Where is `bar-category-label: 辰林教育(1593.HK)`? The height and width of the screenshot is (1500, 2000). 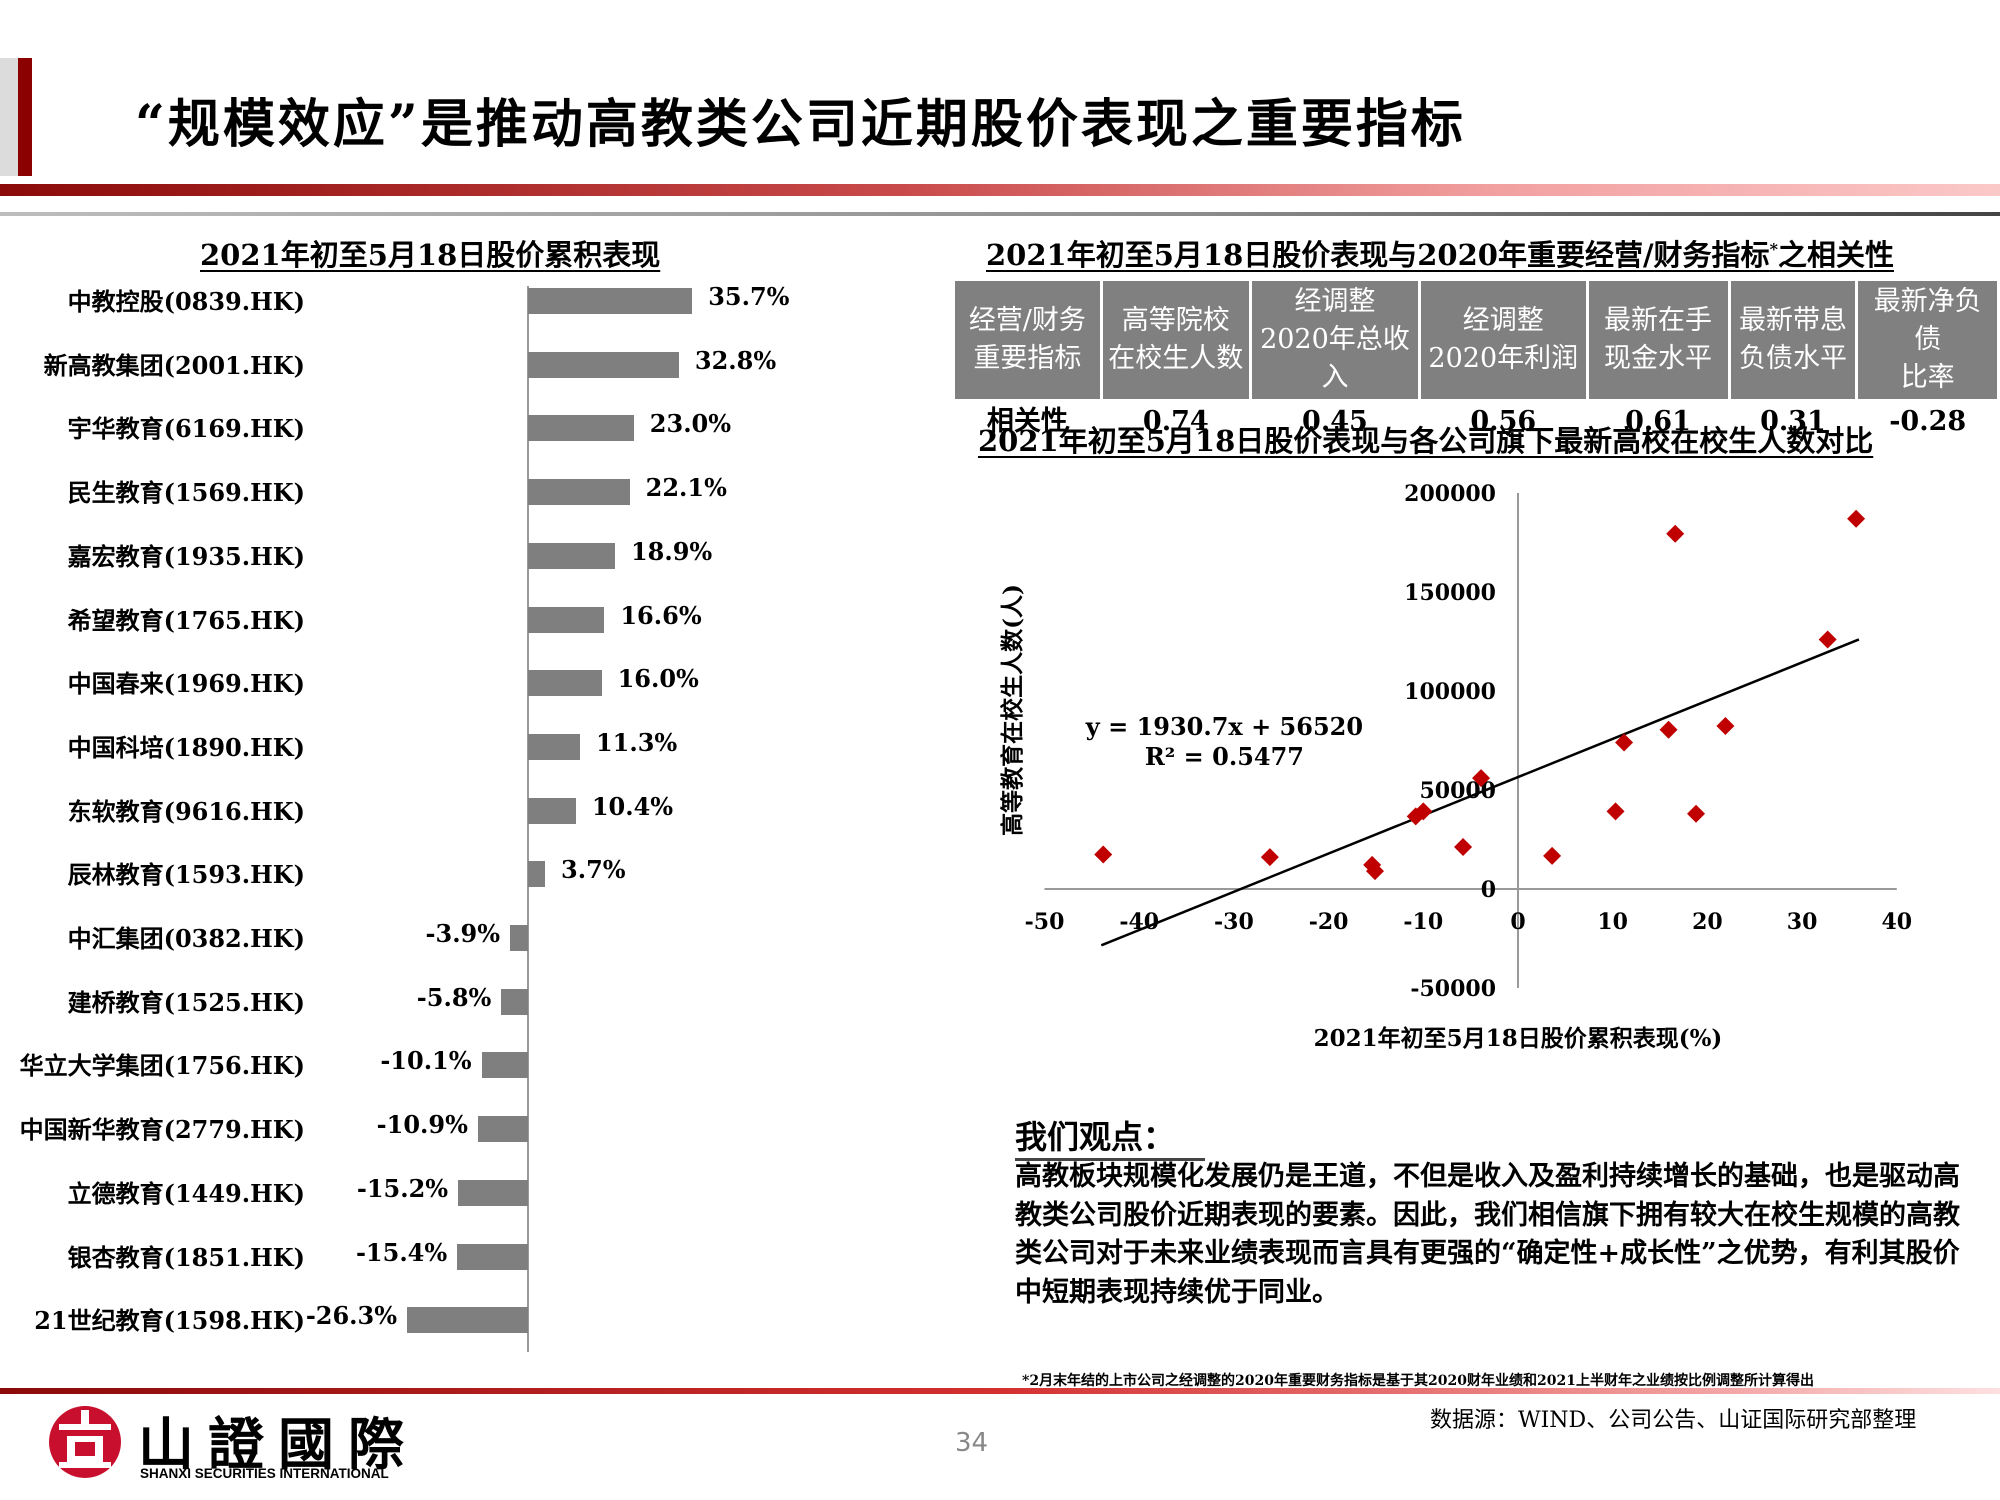 bar-category-label: 辰林教育(1593.HK) is located at coordinates (186, 875).